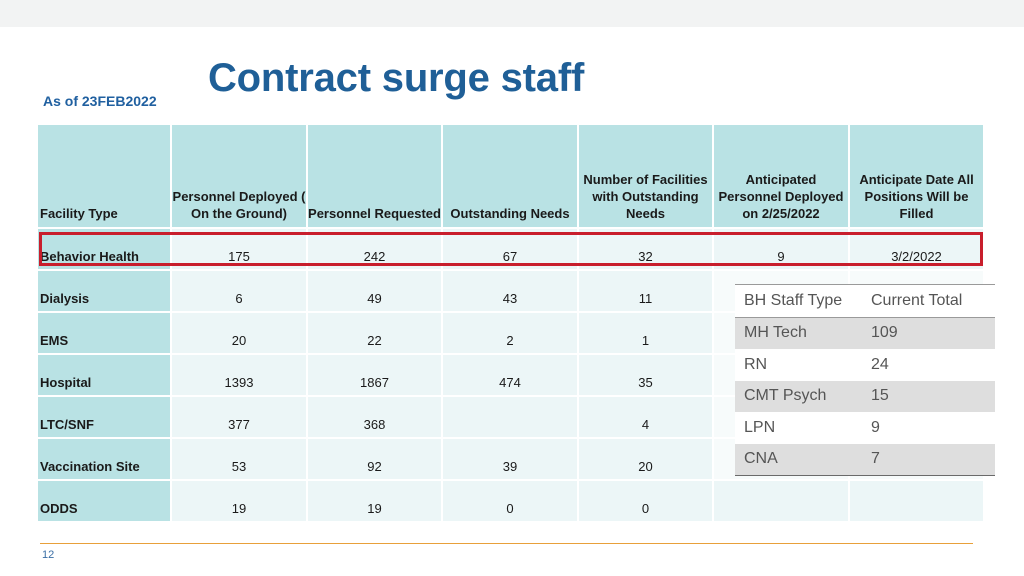 The image size is (1024, 576). Describe the element at coordinates (798, 301) in the screenshot. I see `bh-header-staff-type: BH Staff Type` at that location.